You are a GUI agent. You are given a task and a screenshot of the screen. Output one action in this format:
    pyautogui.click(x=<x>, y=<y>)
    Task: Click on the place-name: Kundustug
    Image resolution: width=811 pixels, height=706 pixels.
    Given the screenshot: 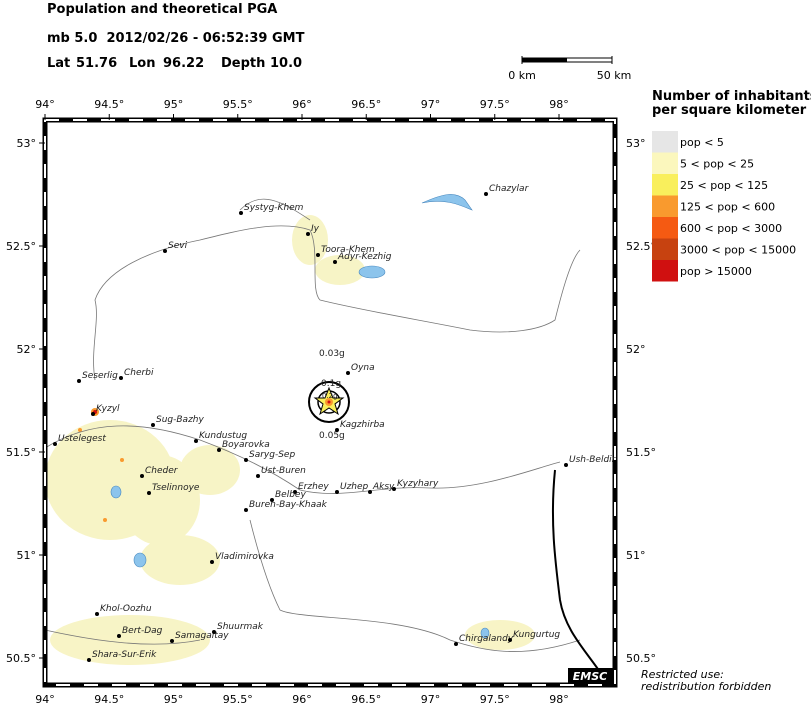 What is the action you would take?
    pyautogui.click(x=223, y=436)
    